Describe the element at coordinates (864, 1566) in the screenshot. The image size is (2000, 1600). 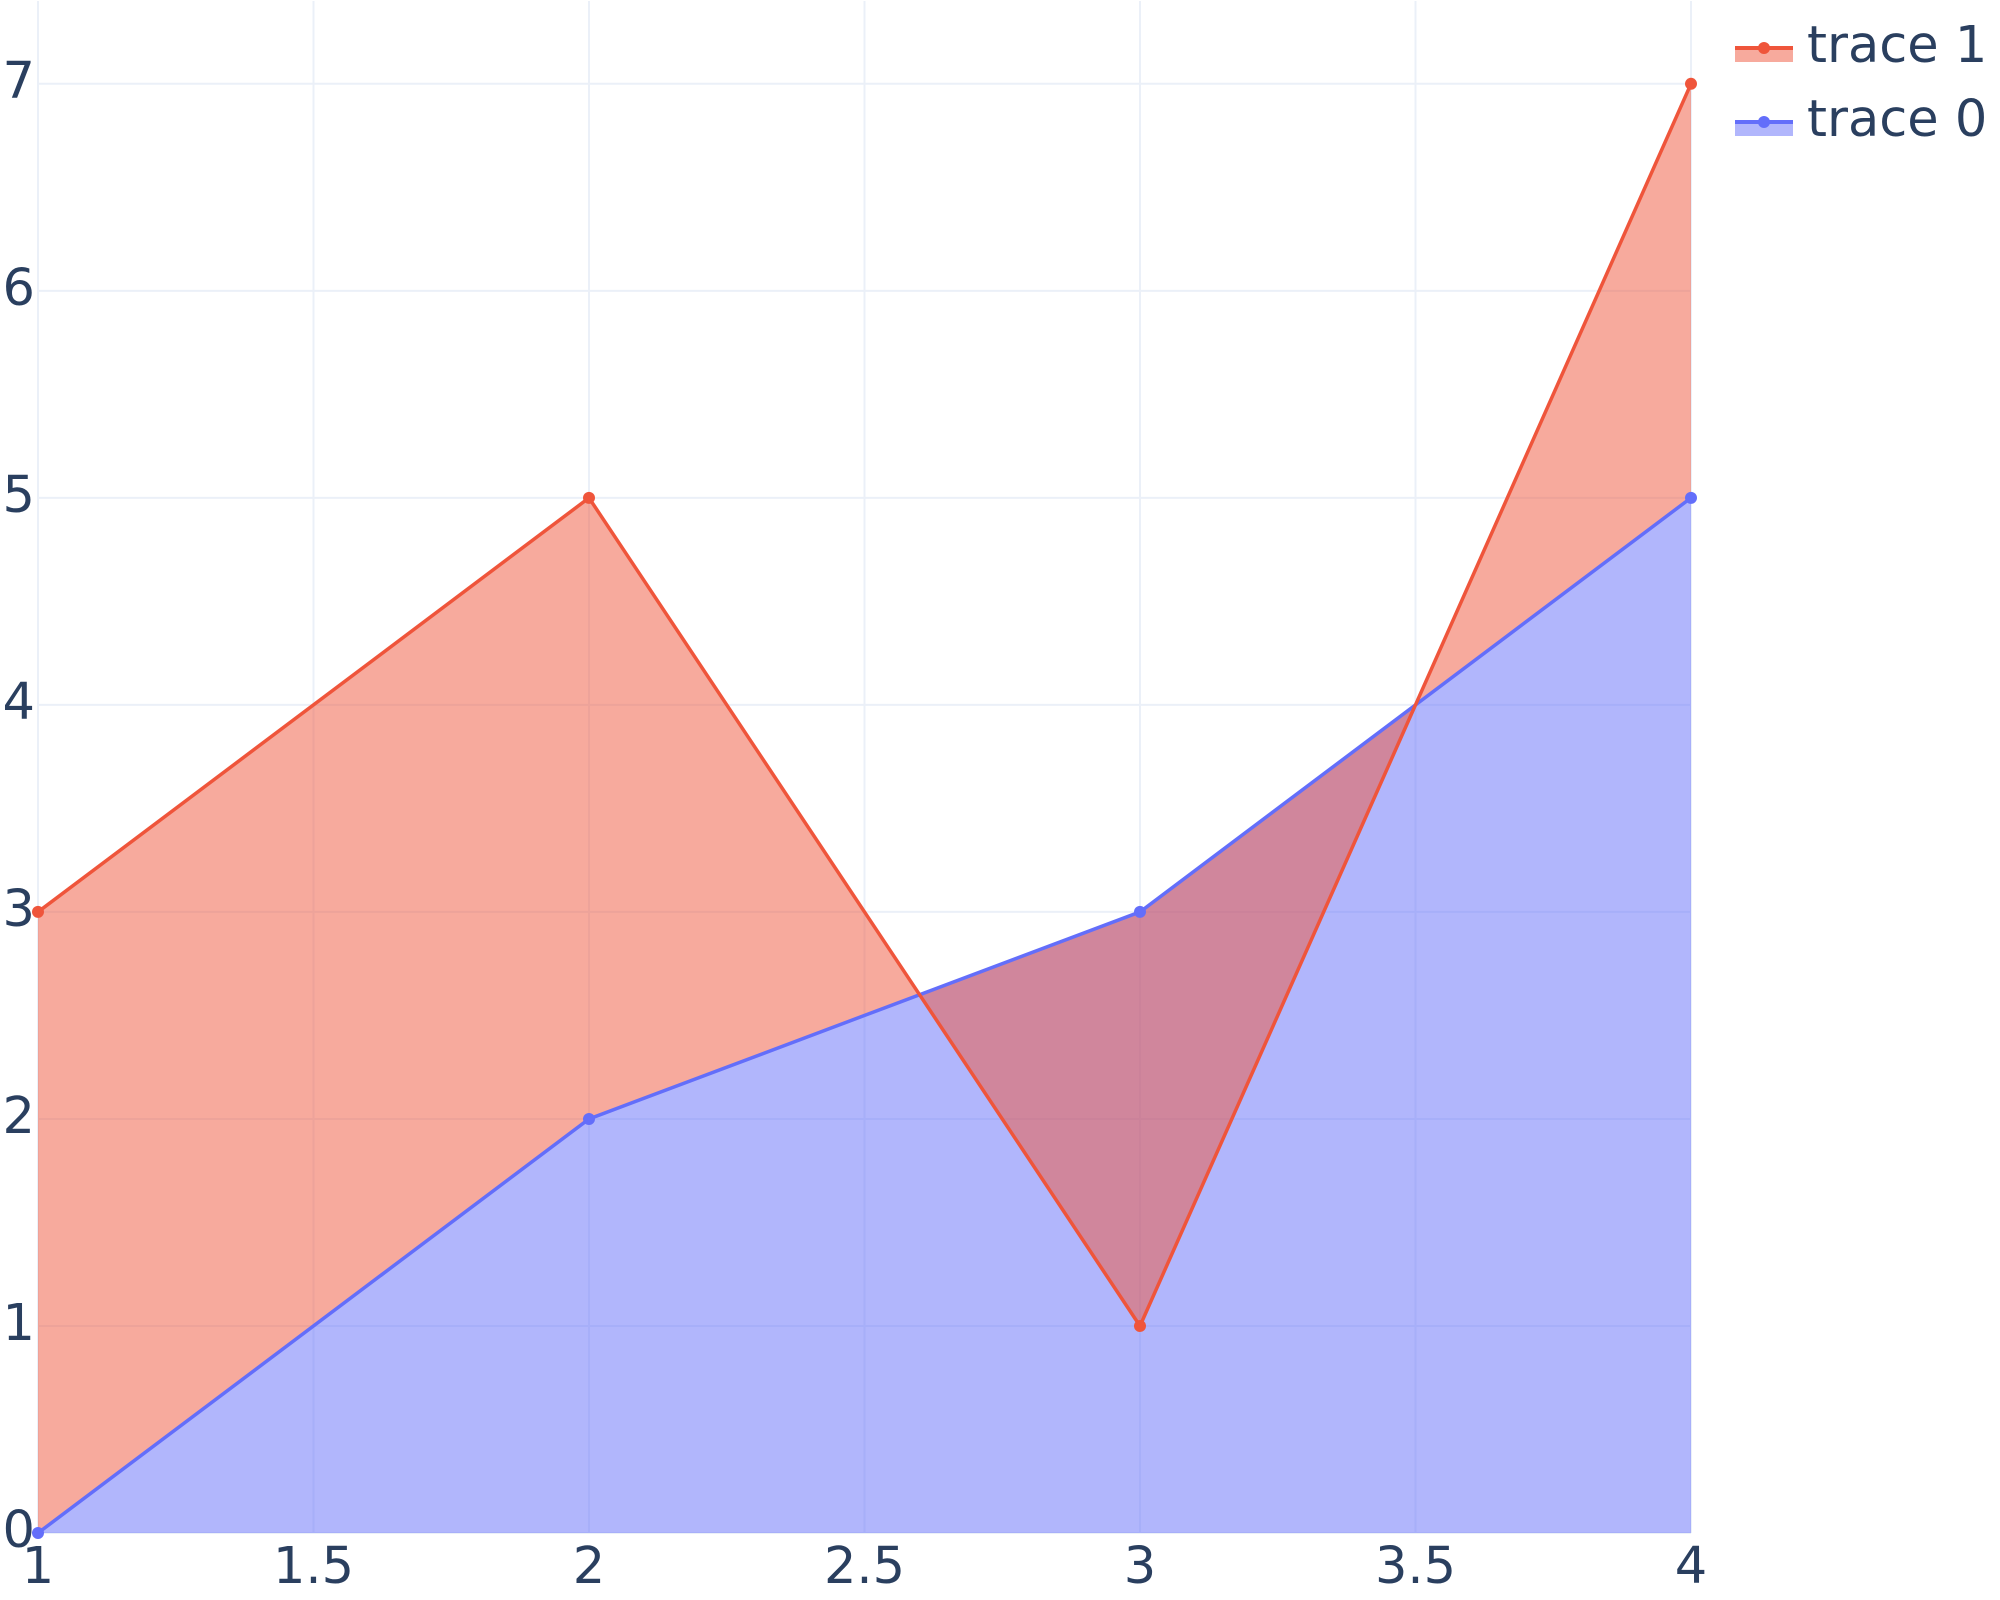
I see `x-tick-label: 2.5` at that location.